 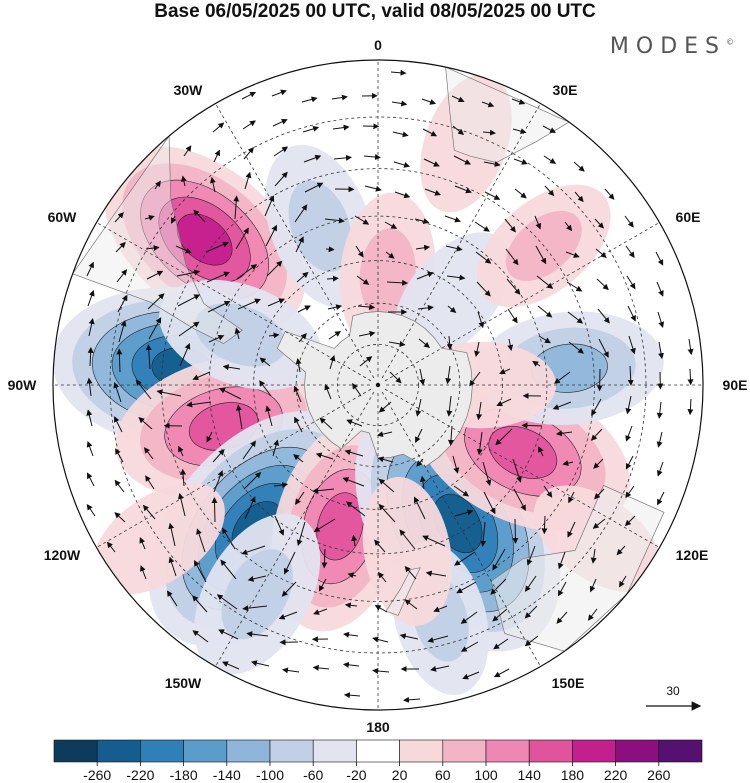 What do you see at coordinates (659, 775) in the screenshot?
I see `colorbar-tick-label: 260` at bounding box center [659, 775].